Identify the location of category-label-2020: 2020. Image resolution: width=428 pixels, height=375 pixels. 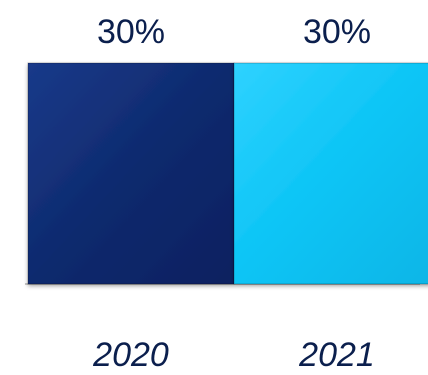
(130, 355).